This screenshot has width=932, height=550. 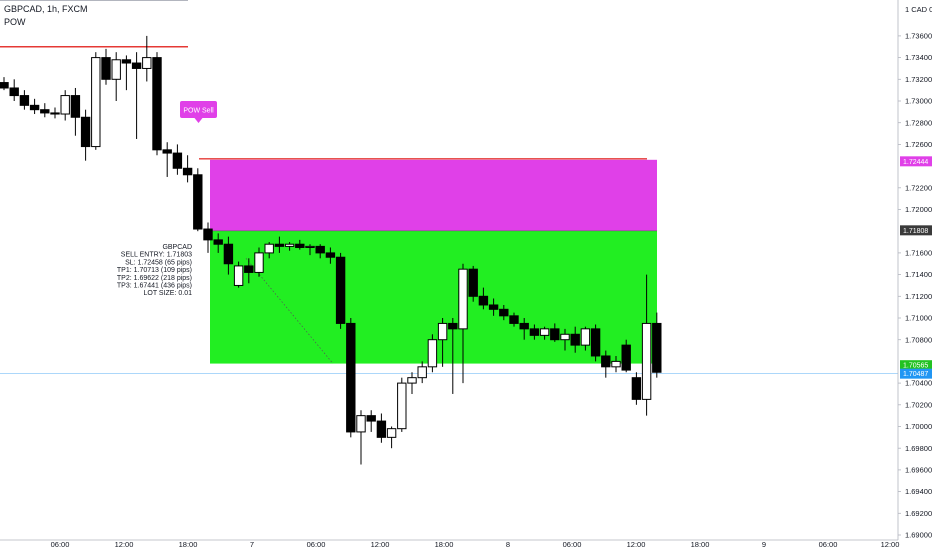 I want to click on trade-info-line: GBPCAD, so click(x=177, y=247).